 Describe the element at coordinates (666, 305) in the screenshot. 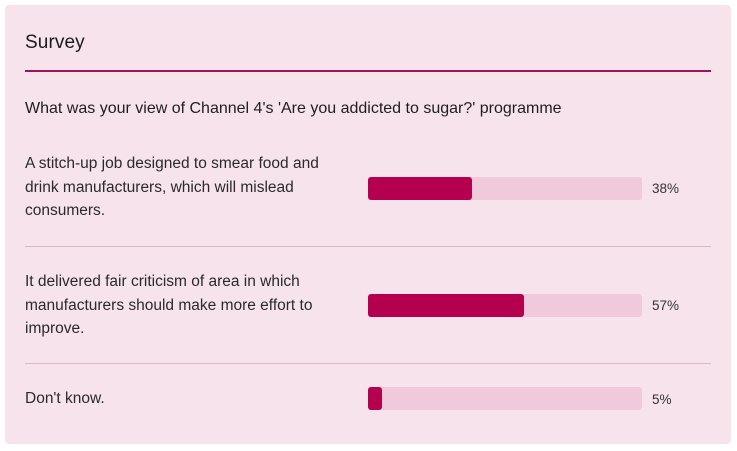

I see `result-percent: 57%` at that location.